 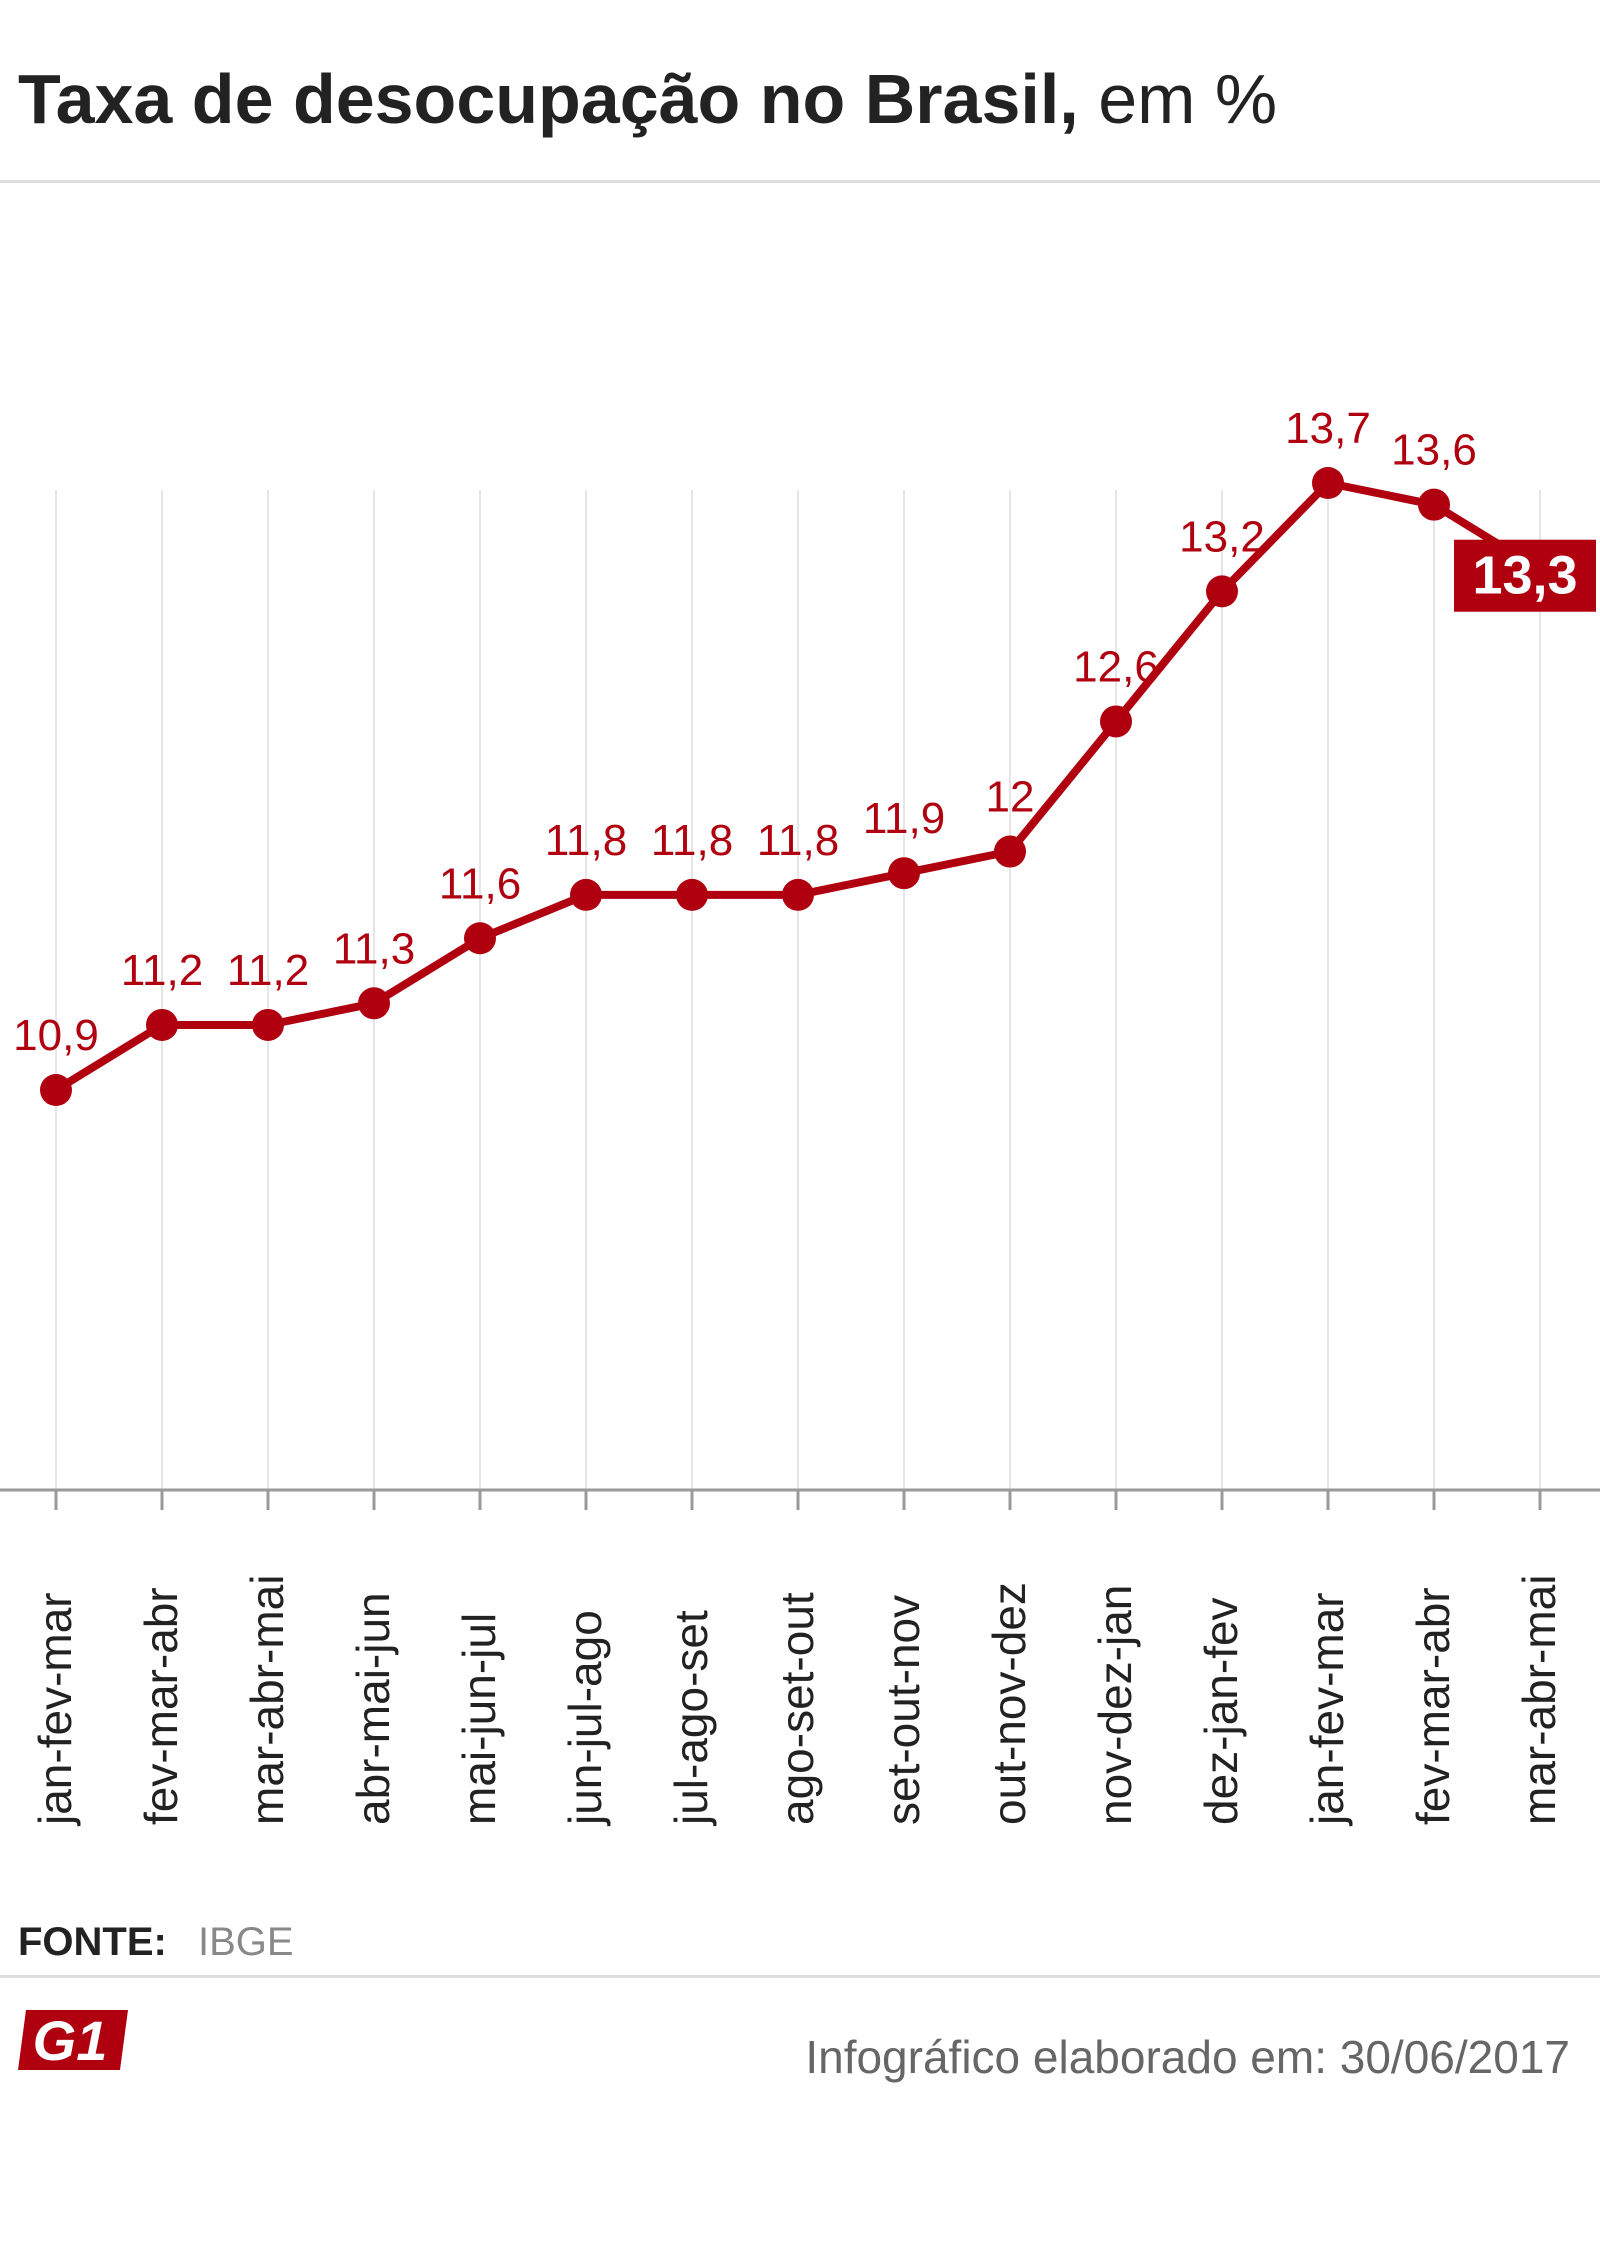 I want to click on x-tick-label: ago-set-out, so click(x=797, y=1708).